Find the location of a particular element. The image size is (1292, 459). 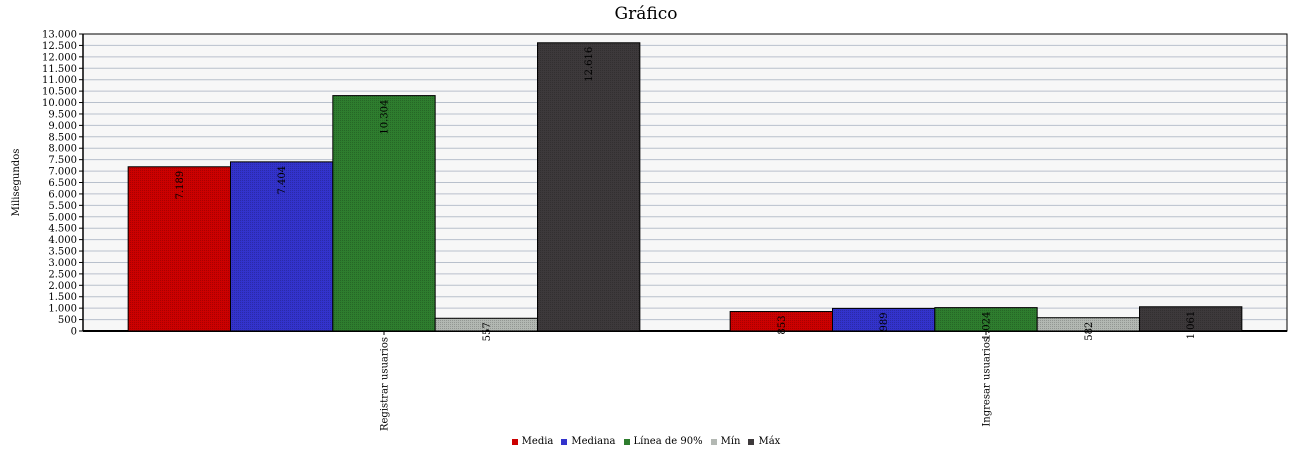

y-tick-label: 12.500 is located at coordinates (59, 46).